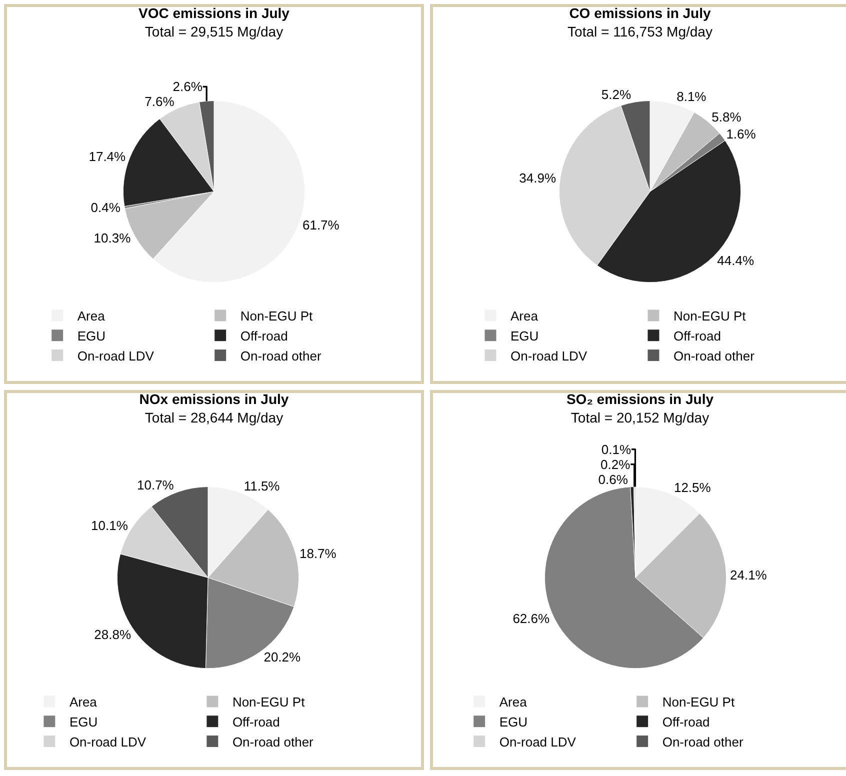  Describe the element at coordinates (262, 486) in the screenshot. I see `data-label: 11.5%` at that location.